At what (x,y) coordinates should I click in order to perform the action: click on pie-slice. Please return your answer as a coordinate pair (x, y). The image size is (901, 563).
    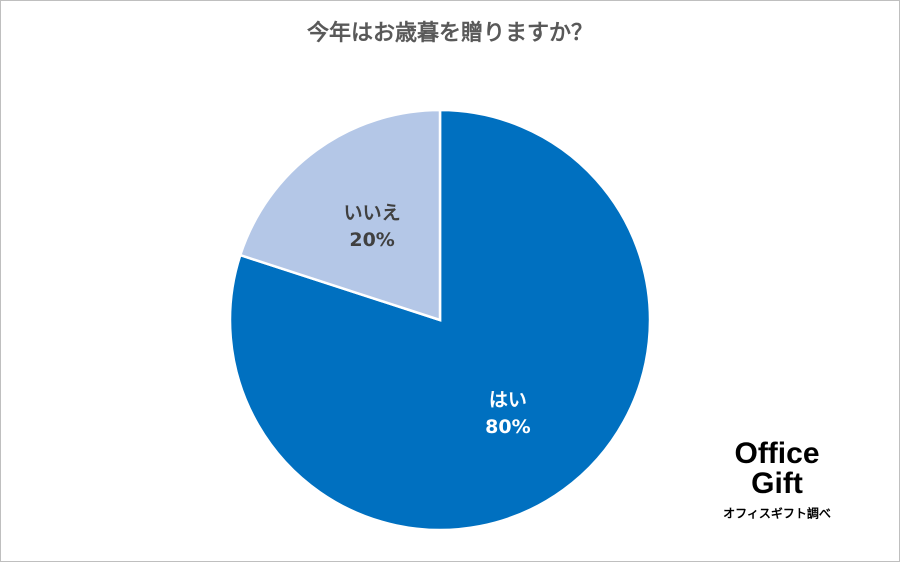
    Looking at the image, I should click on (340, 215).